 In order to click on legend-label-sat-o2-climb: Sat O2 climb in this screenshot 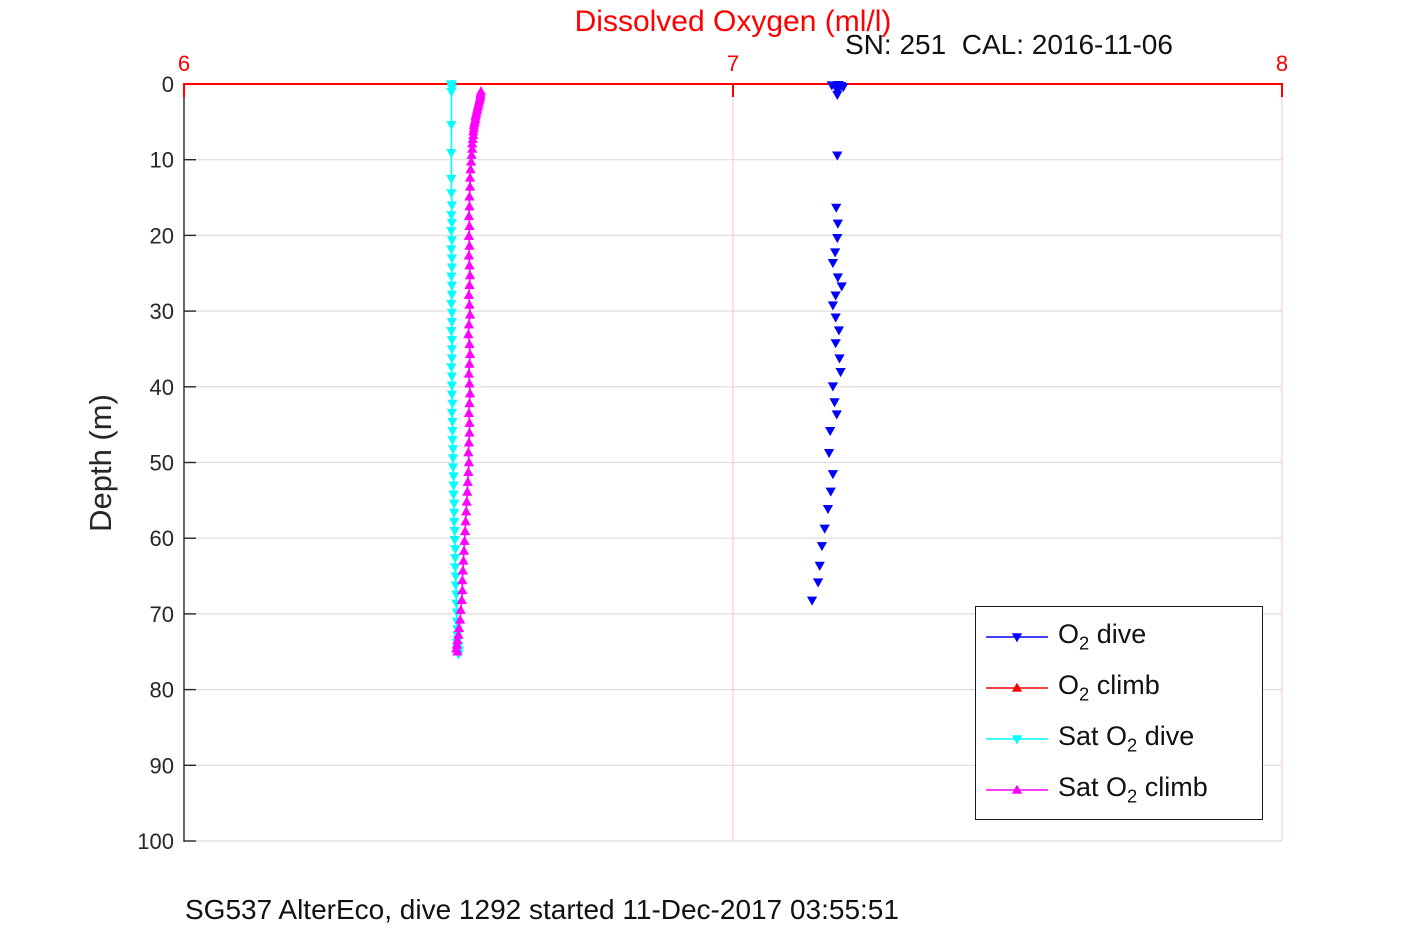, I will do `click(1133, 789)`.